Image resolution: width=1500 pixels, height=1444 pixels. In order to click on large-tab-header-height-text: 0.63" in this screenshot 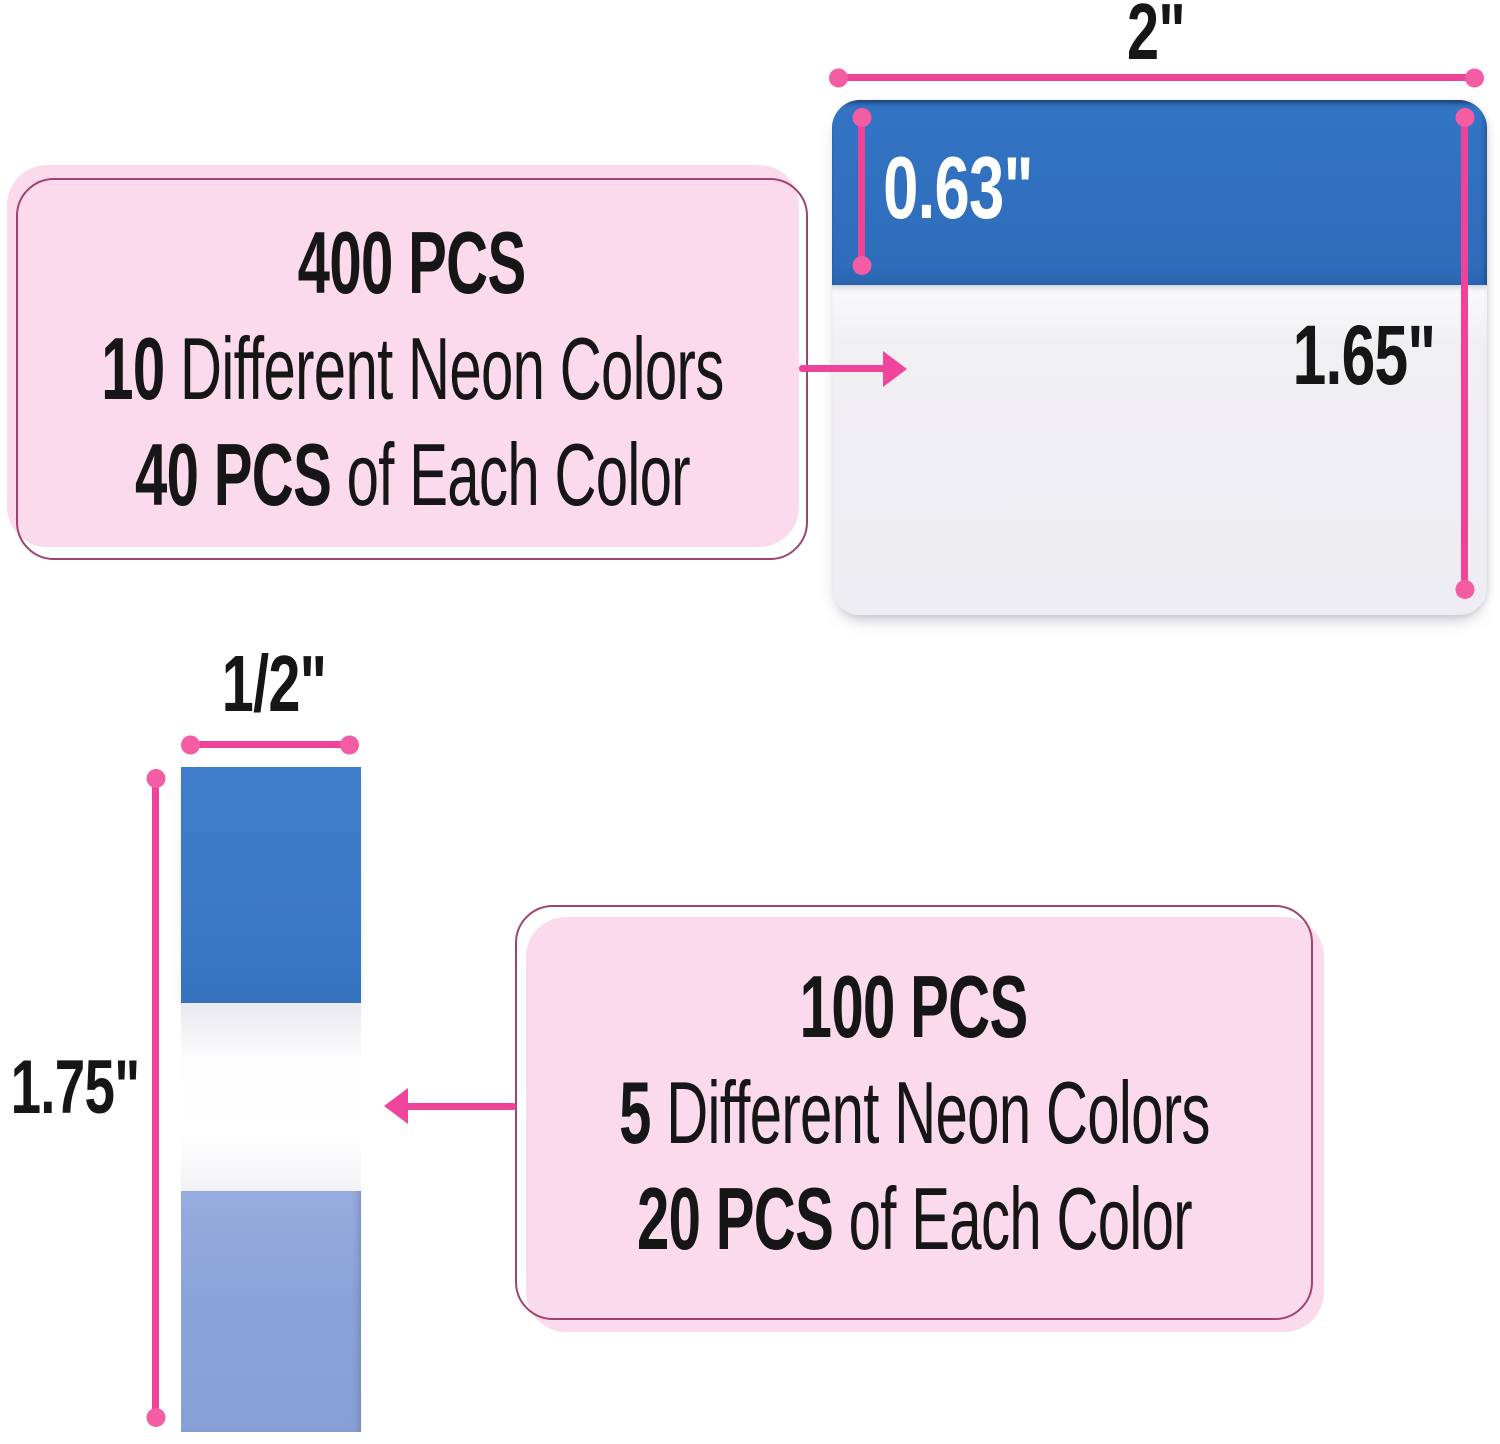, I will do `click(958, 187)`.